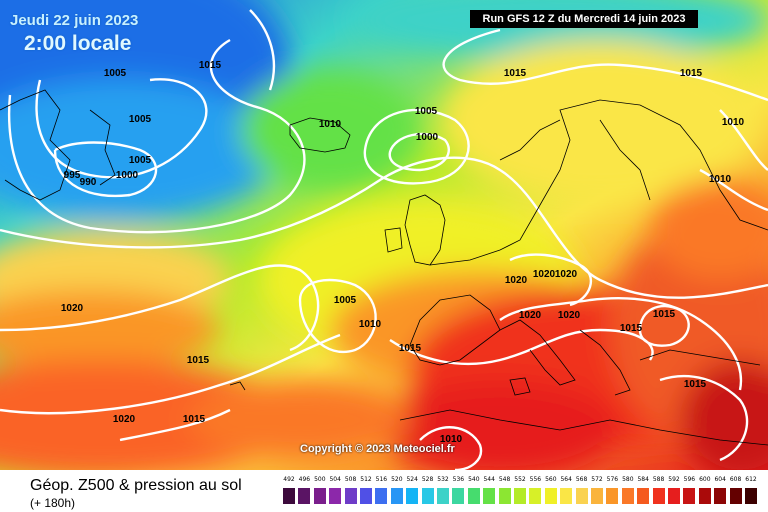 The image size is (768, 512). What do you see at coordinates (443, 479) in the screenshot?
I see `scale-value: 532` at bounding box center [443, 479].